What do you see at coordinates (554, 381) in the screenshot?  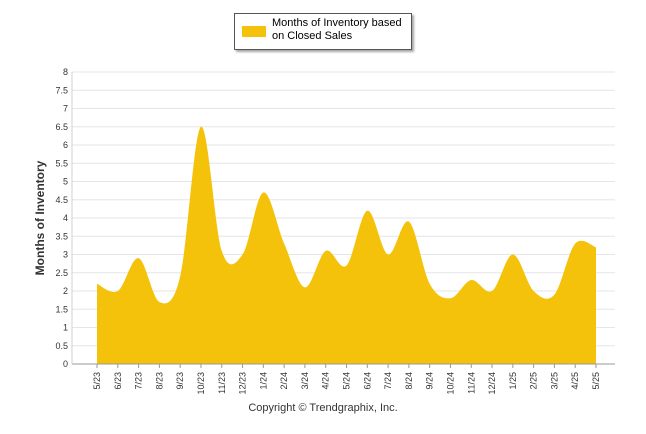 I see `x-tick-label: 3/25` at bounding box center [554, 381].